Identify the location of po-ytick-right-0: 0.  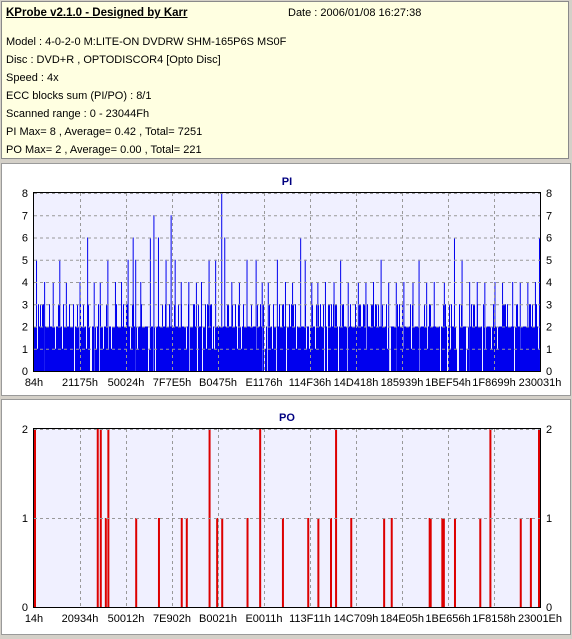
(549, 608).